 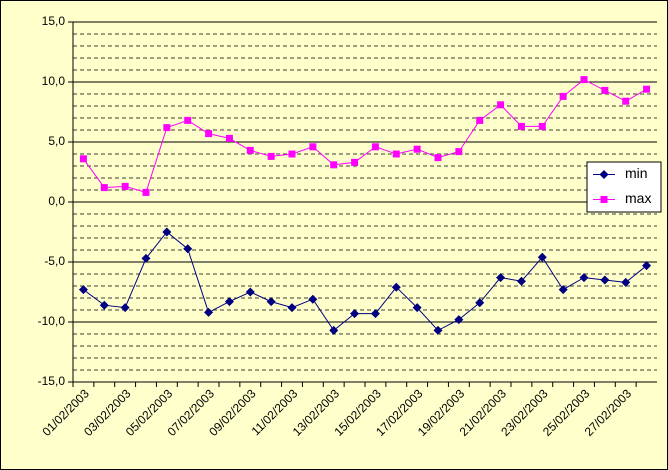 I want to click on y-tick-label: 5,0, so click(x=56, y=141).